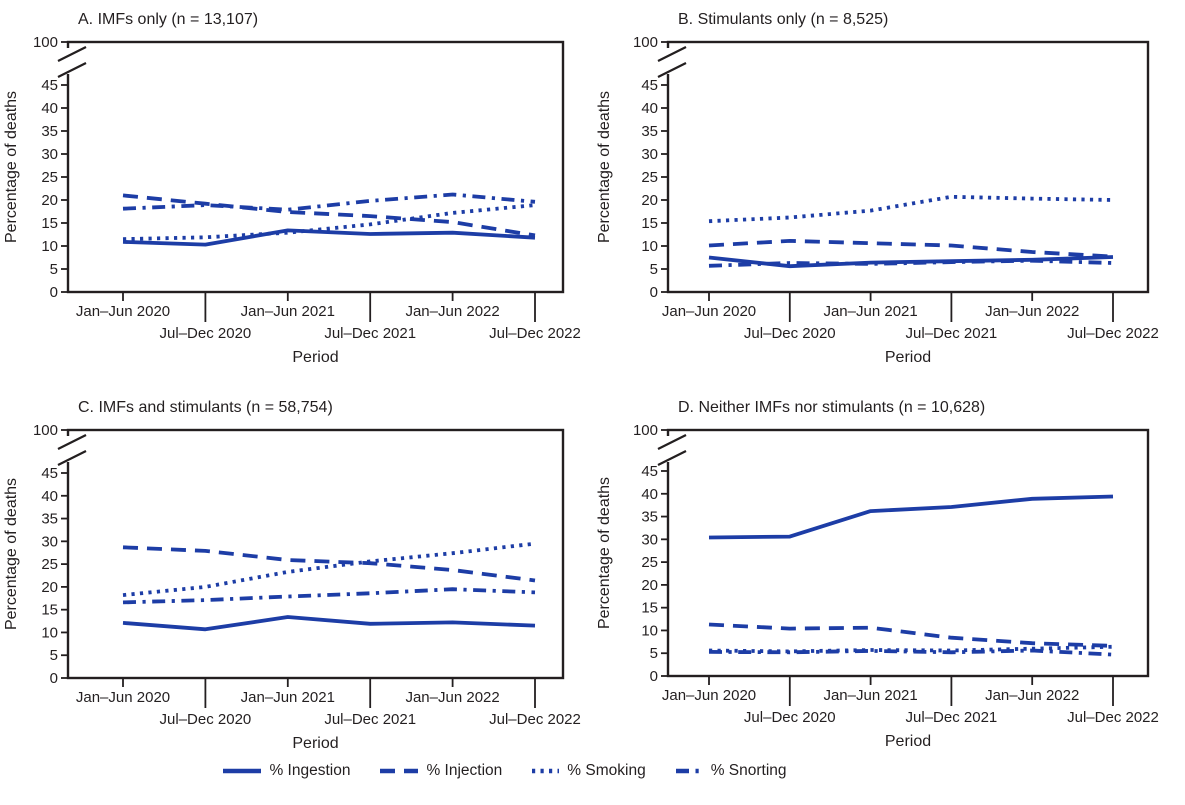 The image size is (1185, 805). What do you see at coordinates (242, 771) in the screenshot?
I see `solid-line-icon` at bounding box center [242, 771].